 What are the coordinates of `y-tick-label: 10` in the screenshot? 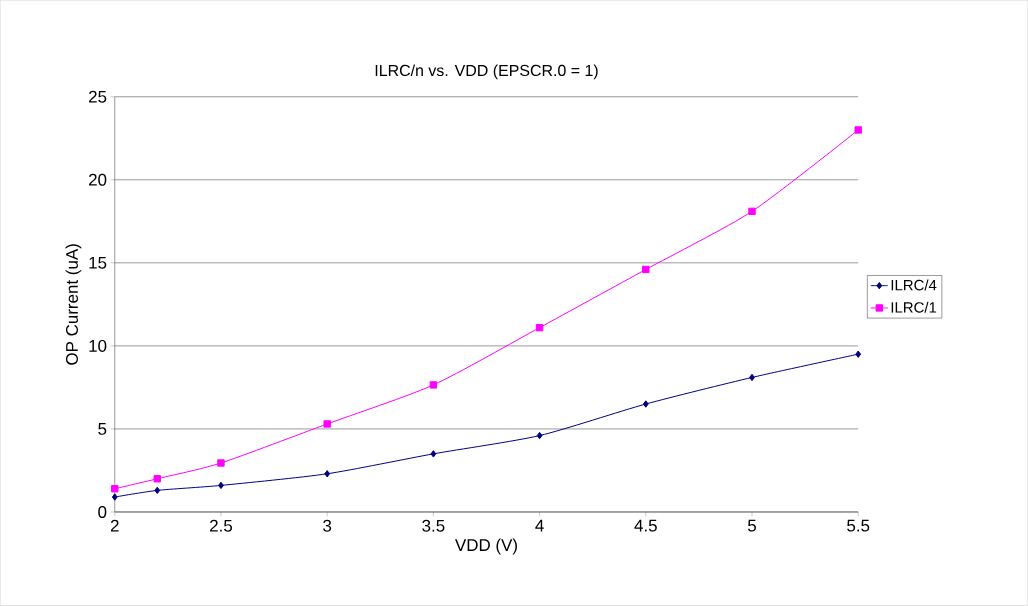 It's located at (98, 346).